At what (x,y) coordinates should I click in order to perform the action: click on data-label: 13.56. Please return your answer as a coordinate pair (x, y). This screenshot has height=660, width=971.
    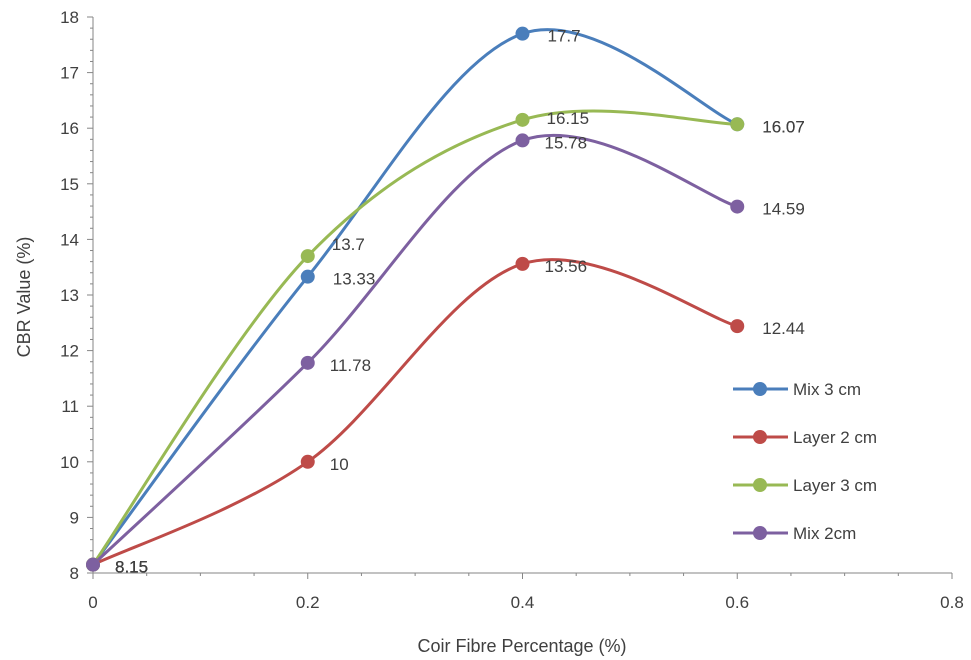
    Looking at the image, I should click on (566, 266).